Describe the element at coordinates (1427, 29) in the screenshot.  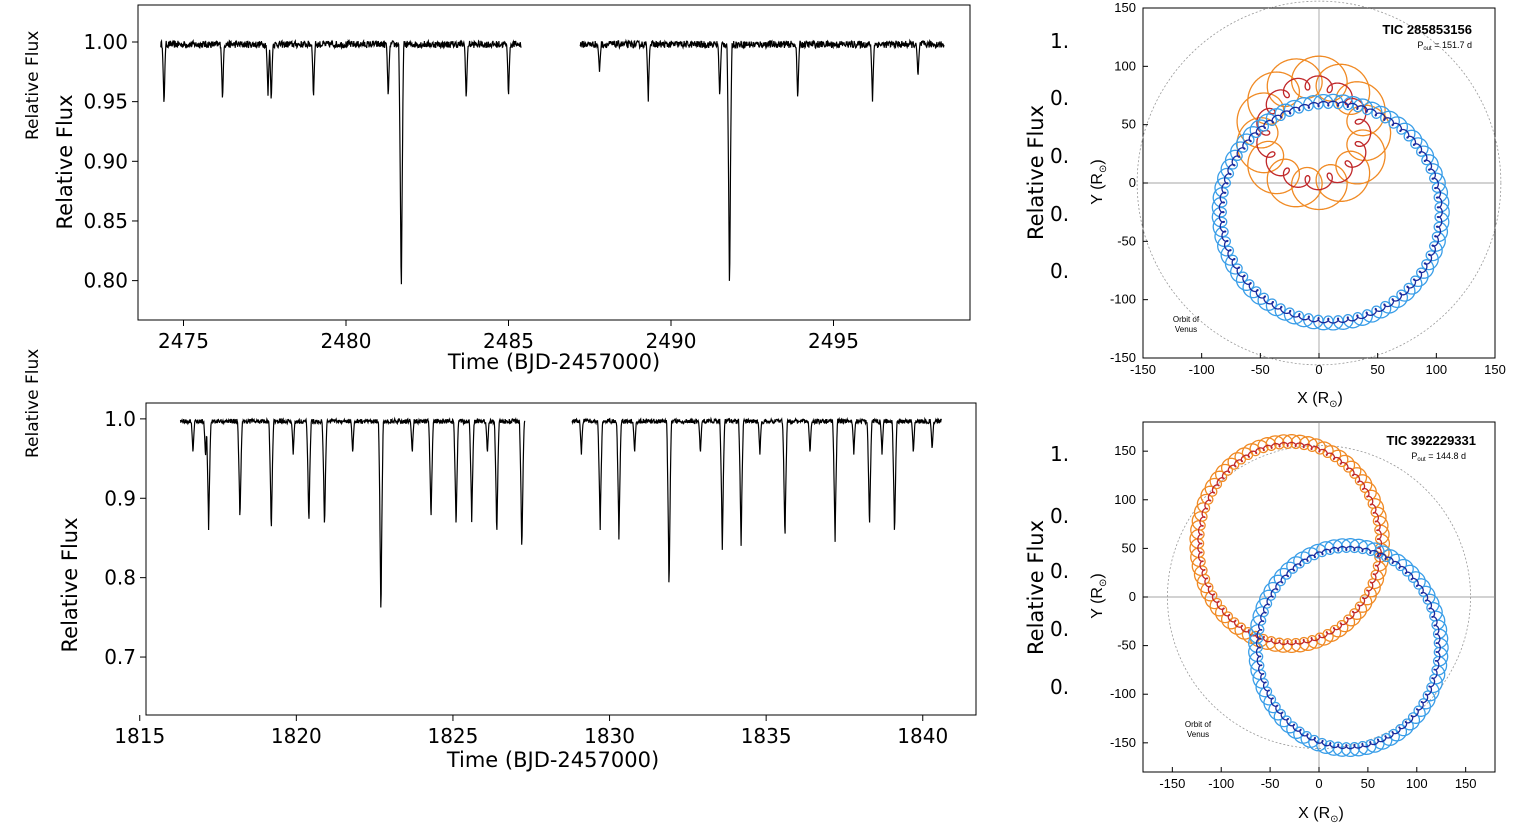
I see `orbit-title: TIC 285853156` at that location.